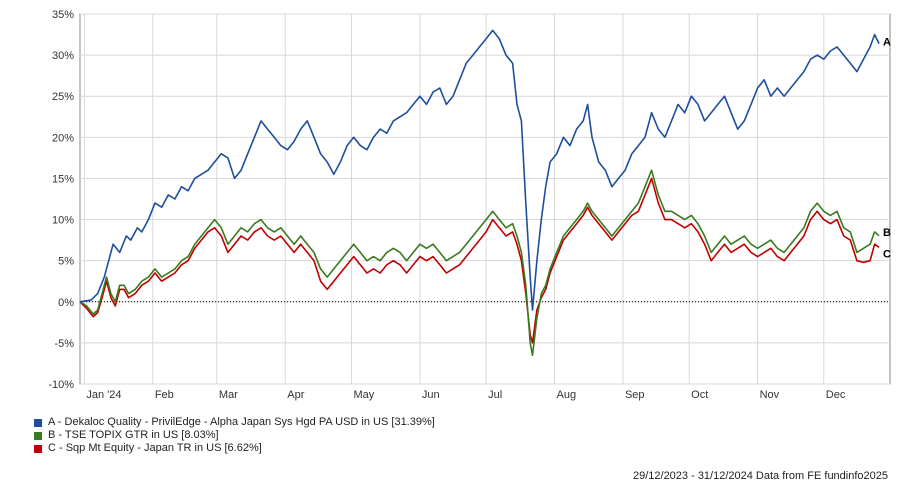  I want to click on y-tick-label: 10%, so click(63, 221).